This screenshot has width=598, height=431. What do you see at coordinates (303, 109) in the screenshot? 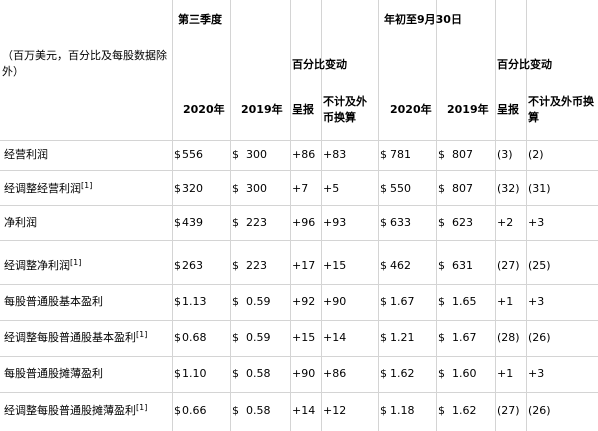
I see `header-reported: 呈报` at bounding box center [303, 109].